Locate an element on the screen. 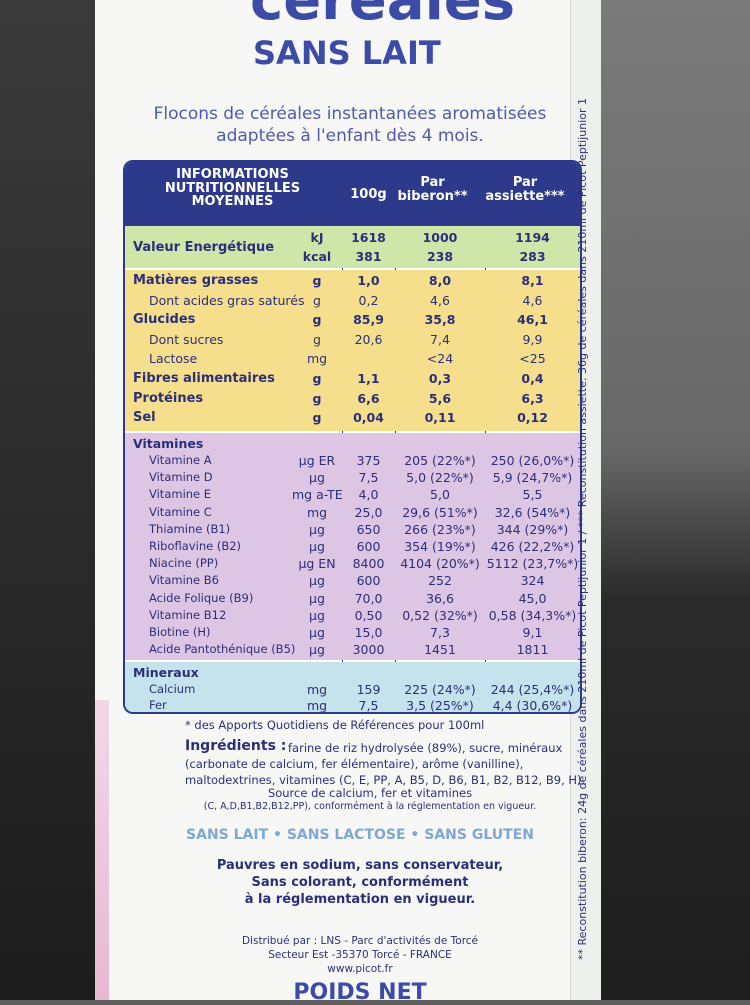  table-cell: Vitamine B6 is located at coordinates (184, 580).